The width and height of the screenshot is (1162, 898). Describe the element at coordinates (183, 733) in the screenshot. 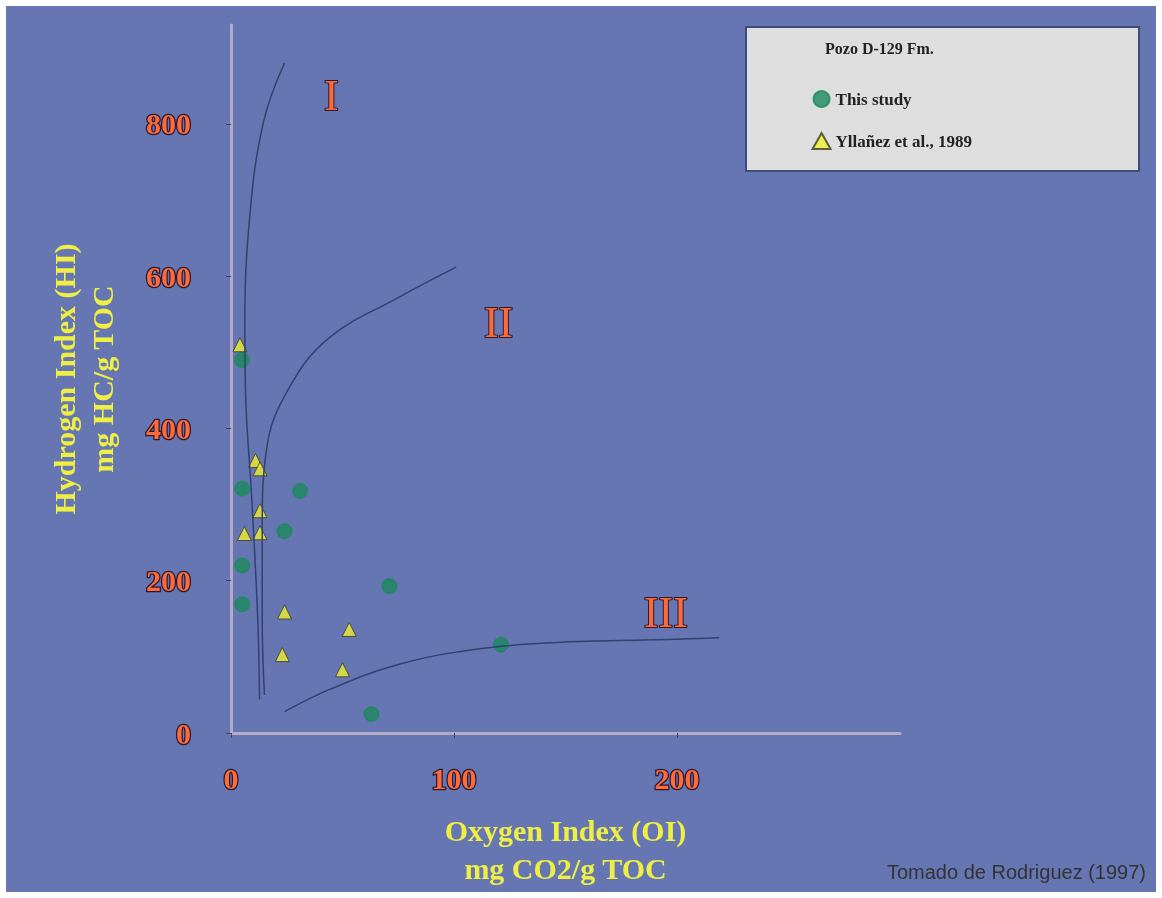

I see `y-tick-label: 0` at that location.